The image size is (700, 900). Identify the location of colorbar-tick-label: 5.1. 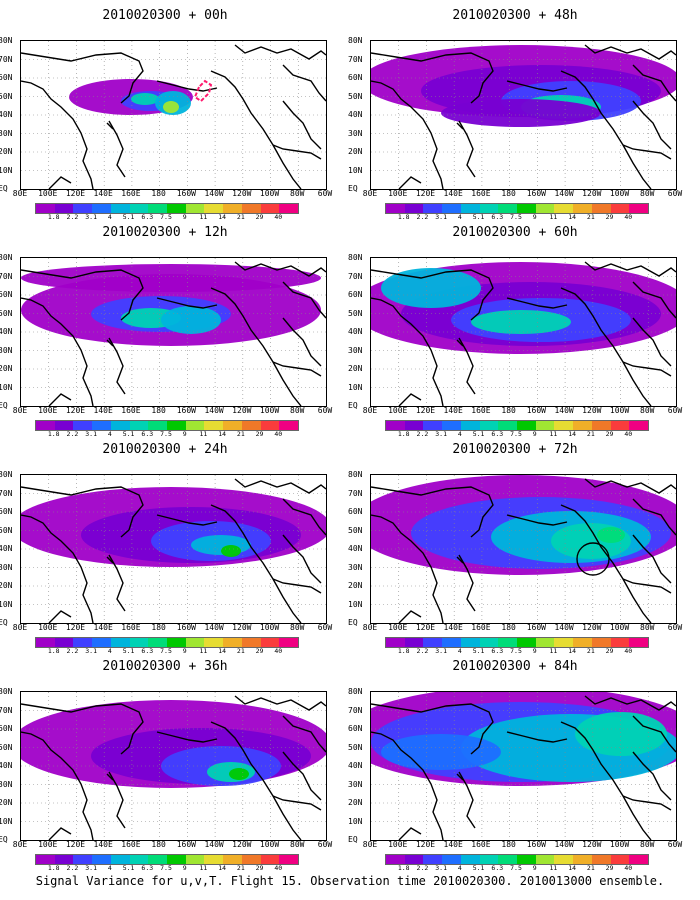
(478, 434).